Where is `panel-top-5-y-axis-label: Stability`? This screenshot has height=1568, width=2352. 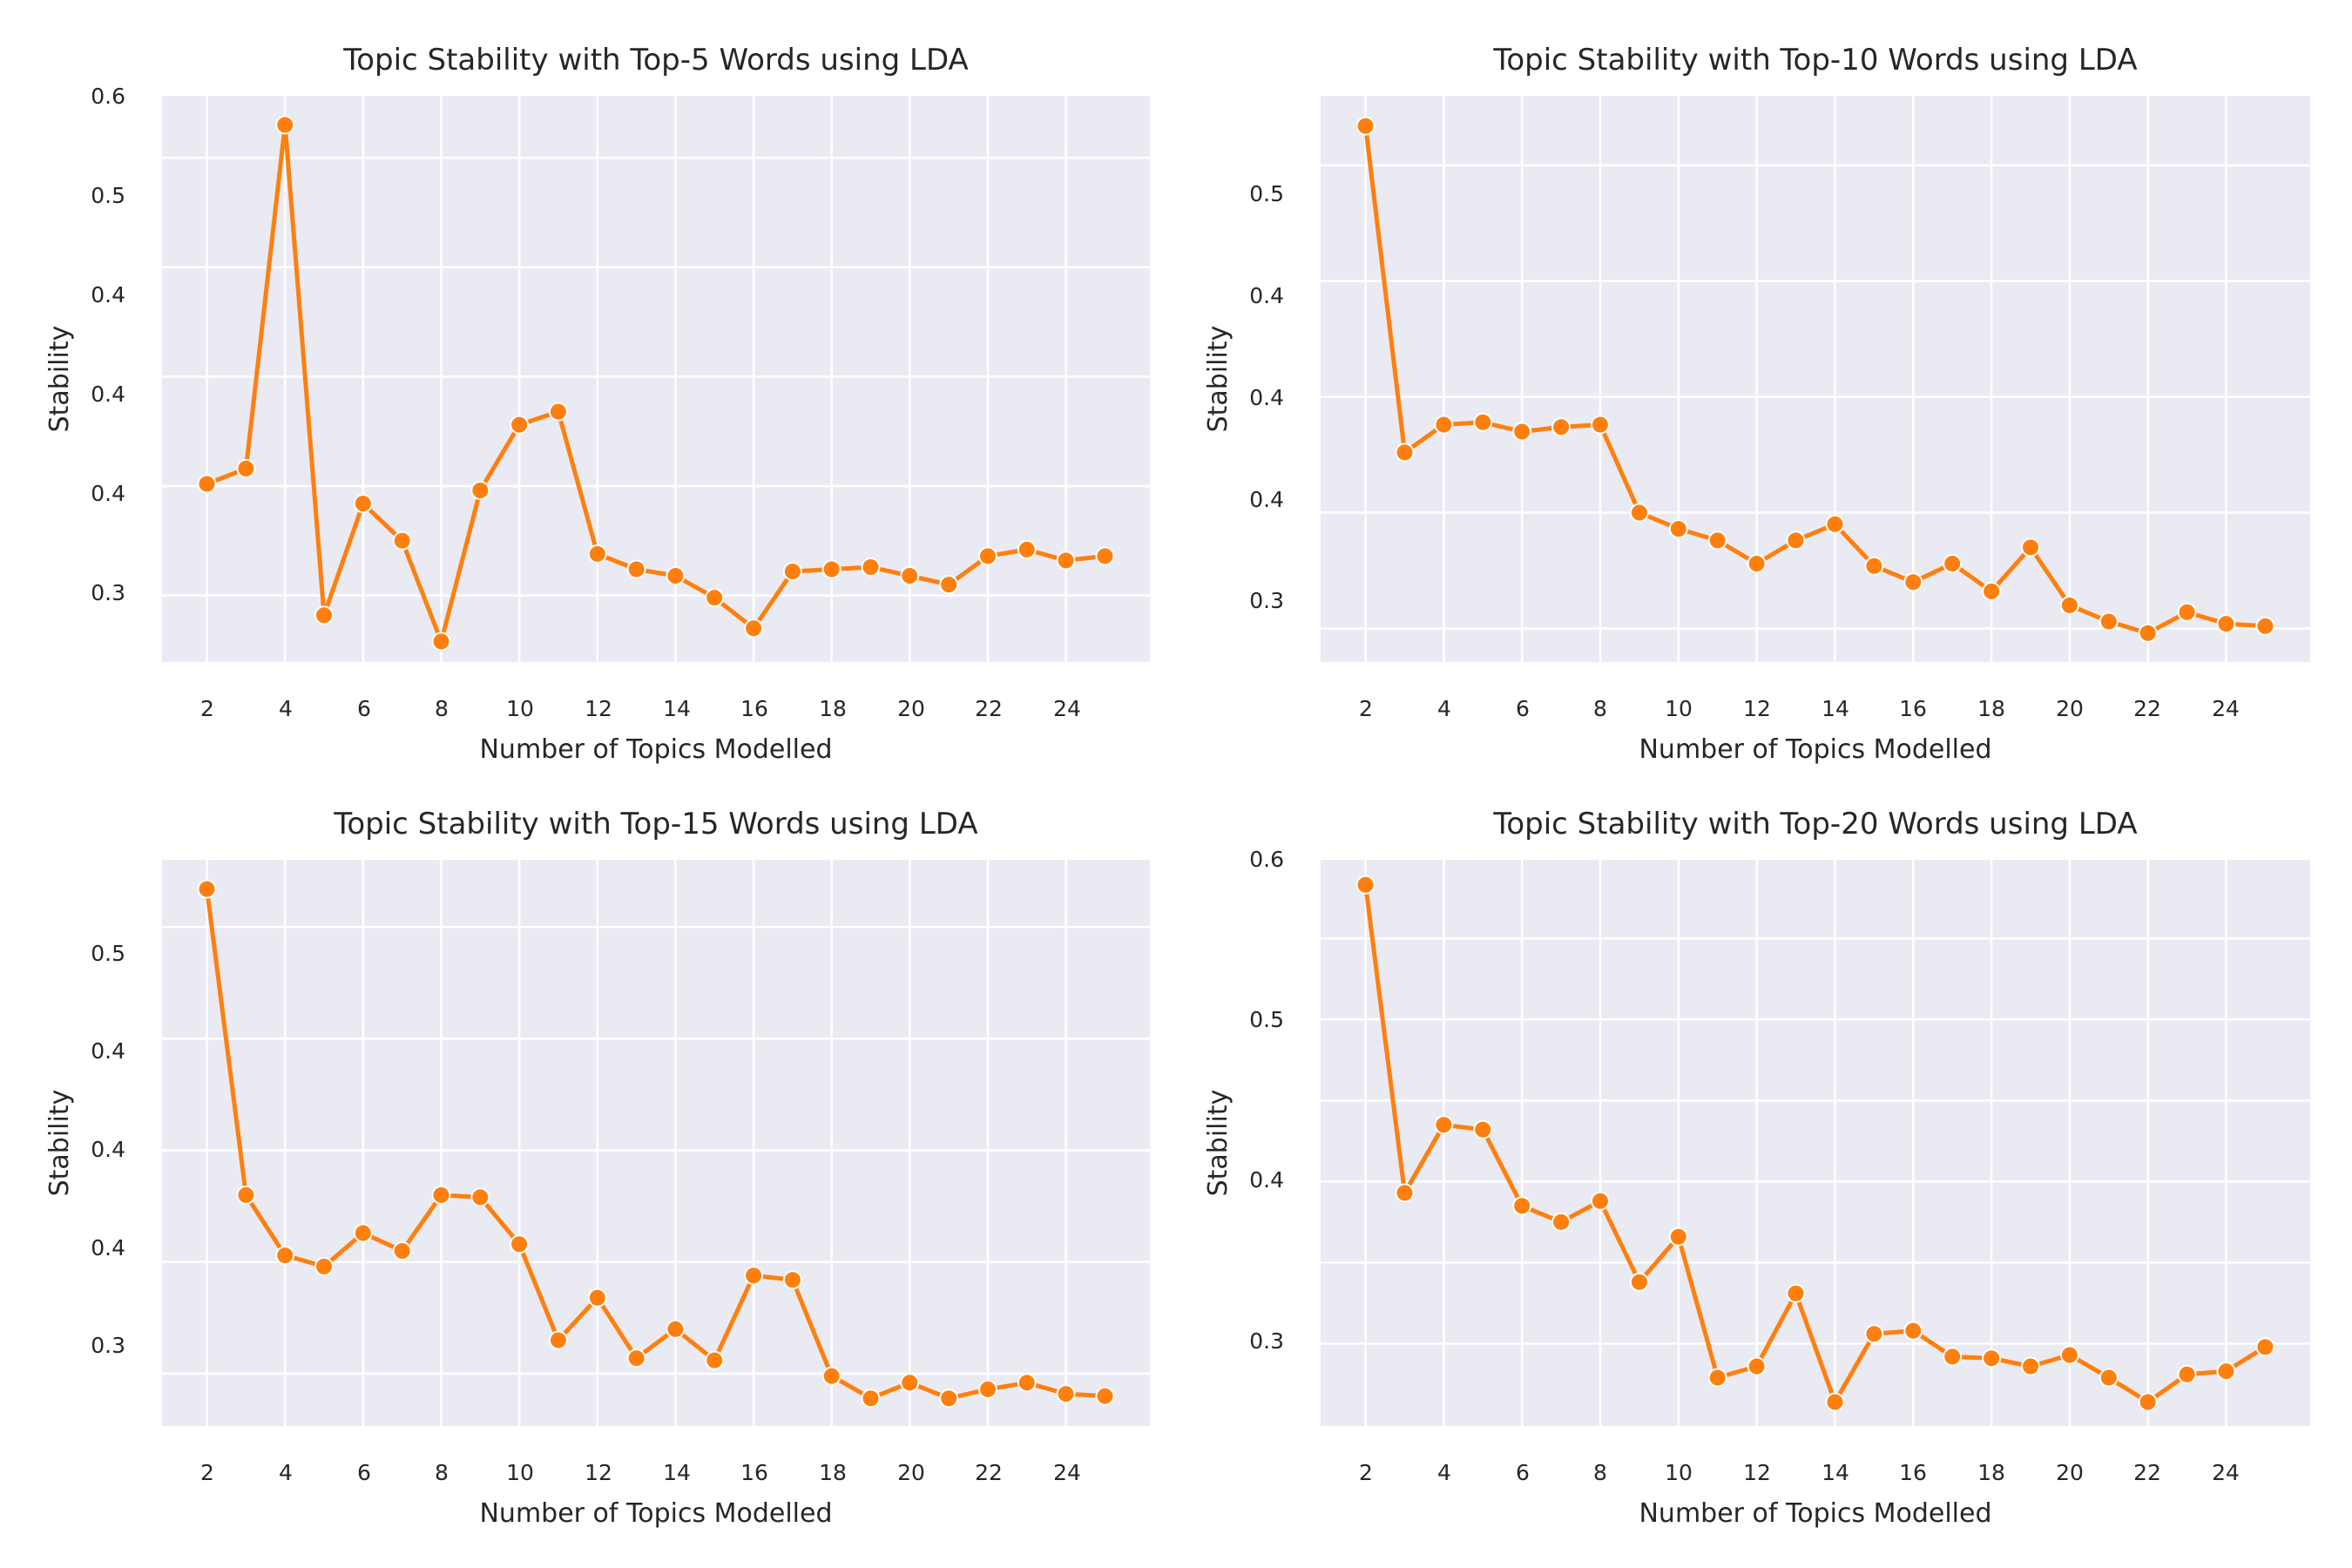
panel-top-5-y-axis-label: Stability is located at coordinates (59, 379).